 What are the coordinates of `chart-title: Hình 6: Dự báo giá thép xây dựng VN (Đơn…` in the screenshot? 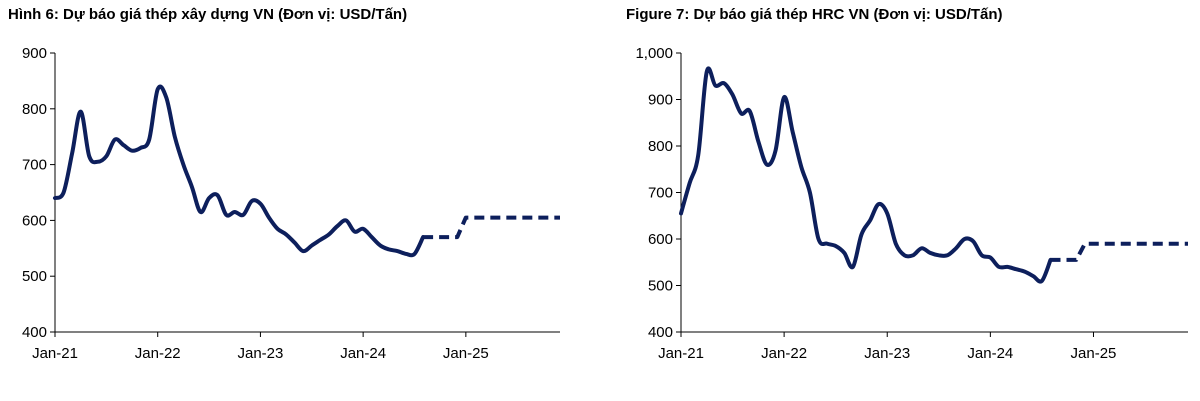 It's located at (208, 14).